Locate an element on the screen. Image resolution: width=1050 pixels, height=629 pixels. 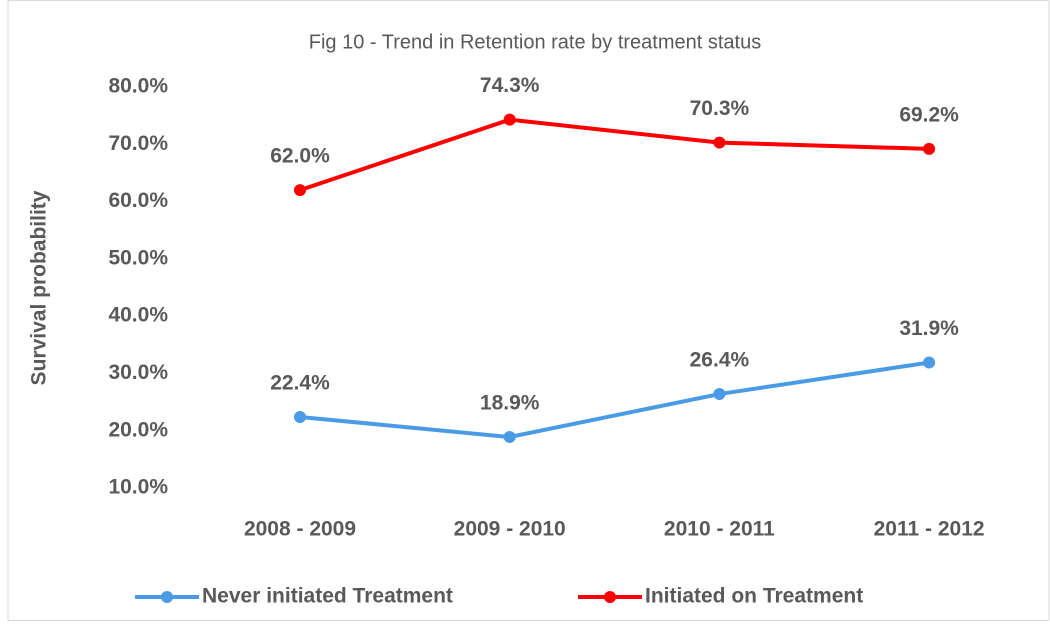
x-tick-label: 2008 - 2009 is located at coordinates (300, 529).